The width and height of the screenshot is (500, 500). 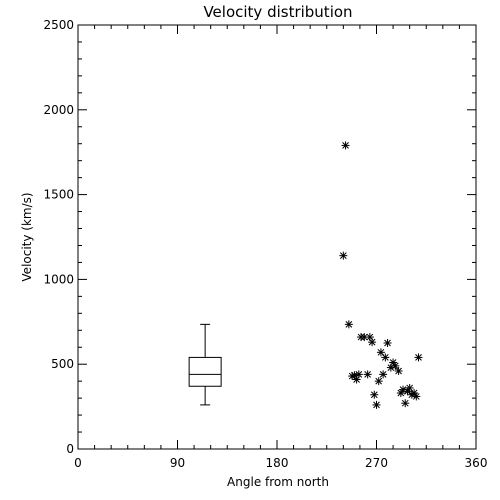 I want to click on y-tick-label: 500, so click(x=62, y=364).